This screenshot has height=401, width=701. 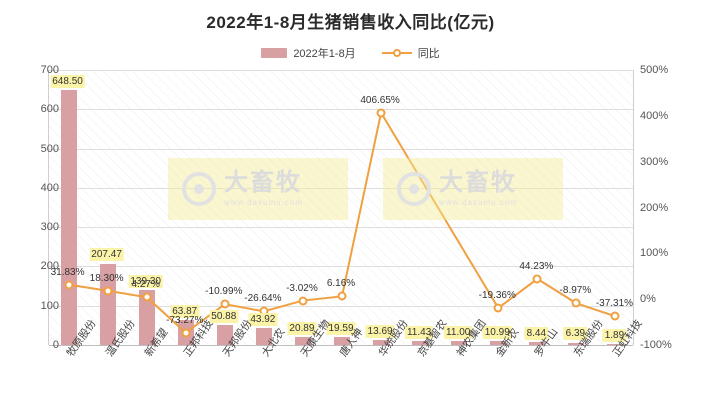 I want to click on y-axis-tick-label: 200, so click(x=49, y=266).